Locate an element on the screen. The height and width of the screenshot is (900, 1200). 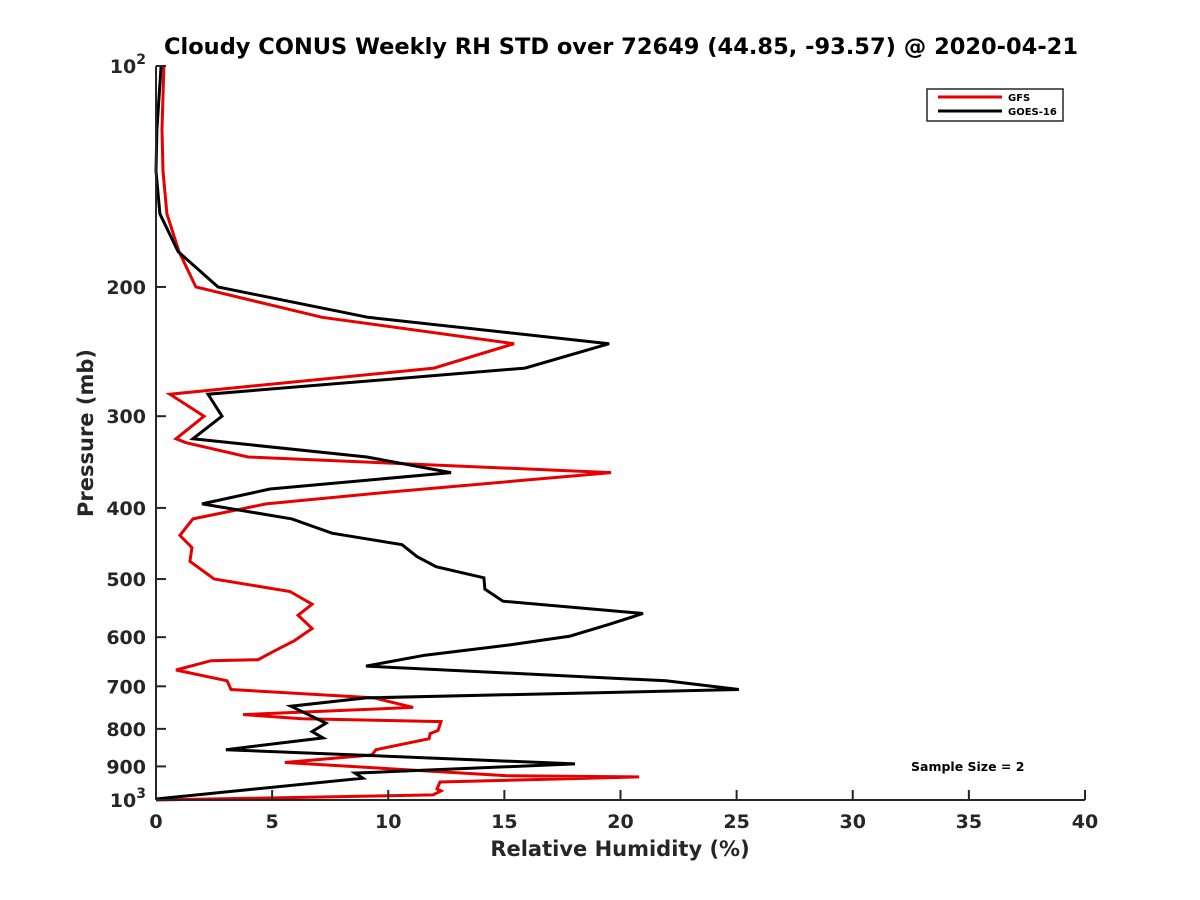
y-tick-label: 10² is located at coordinates (128, 65).